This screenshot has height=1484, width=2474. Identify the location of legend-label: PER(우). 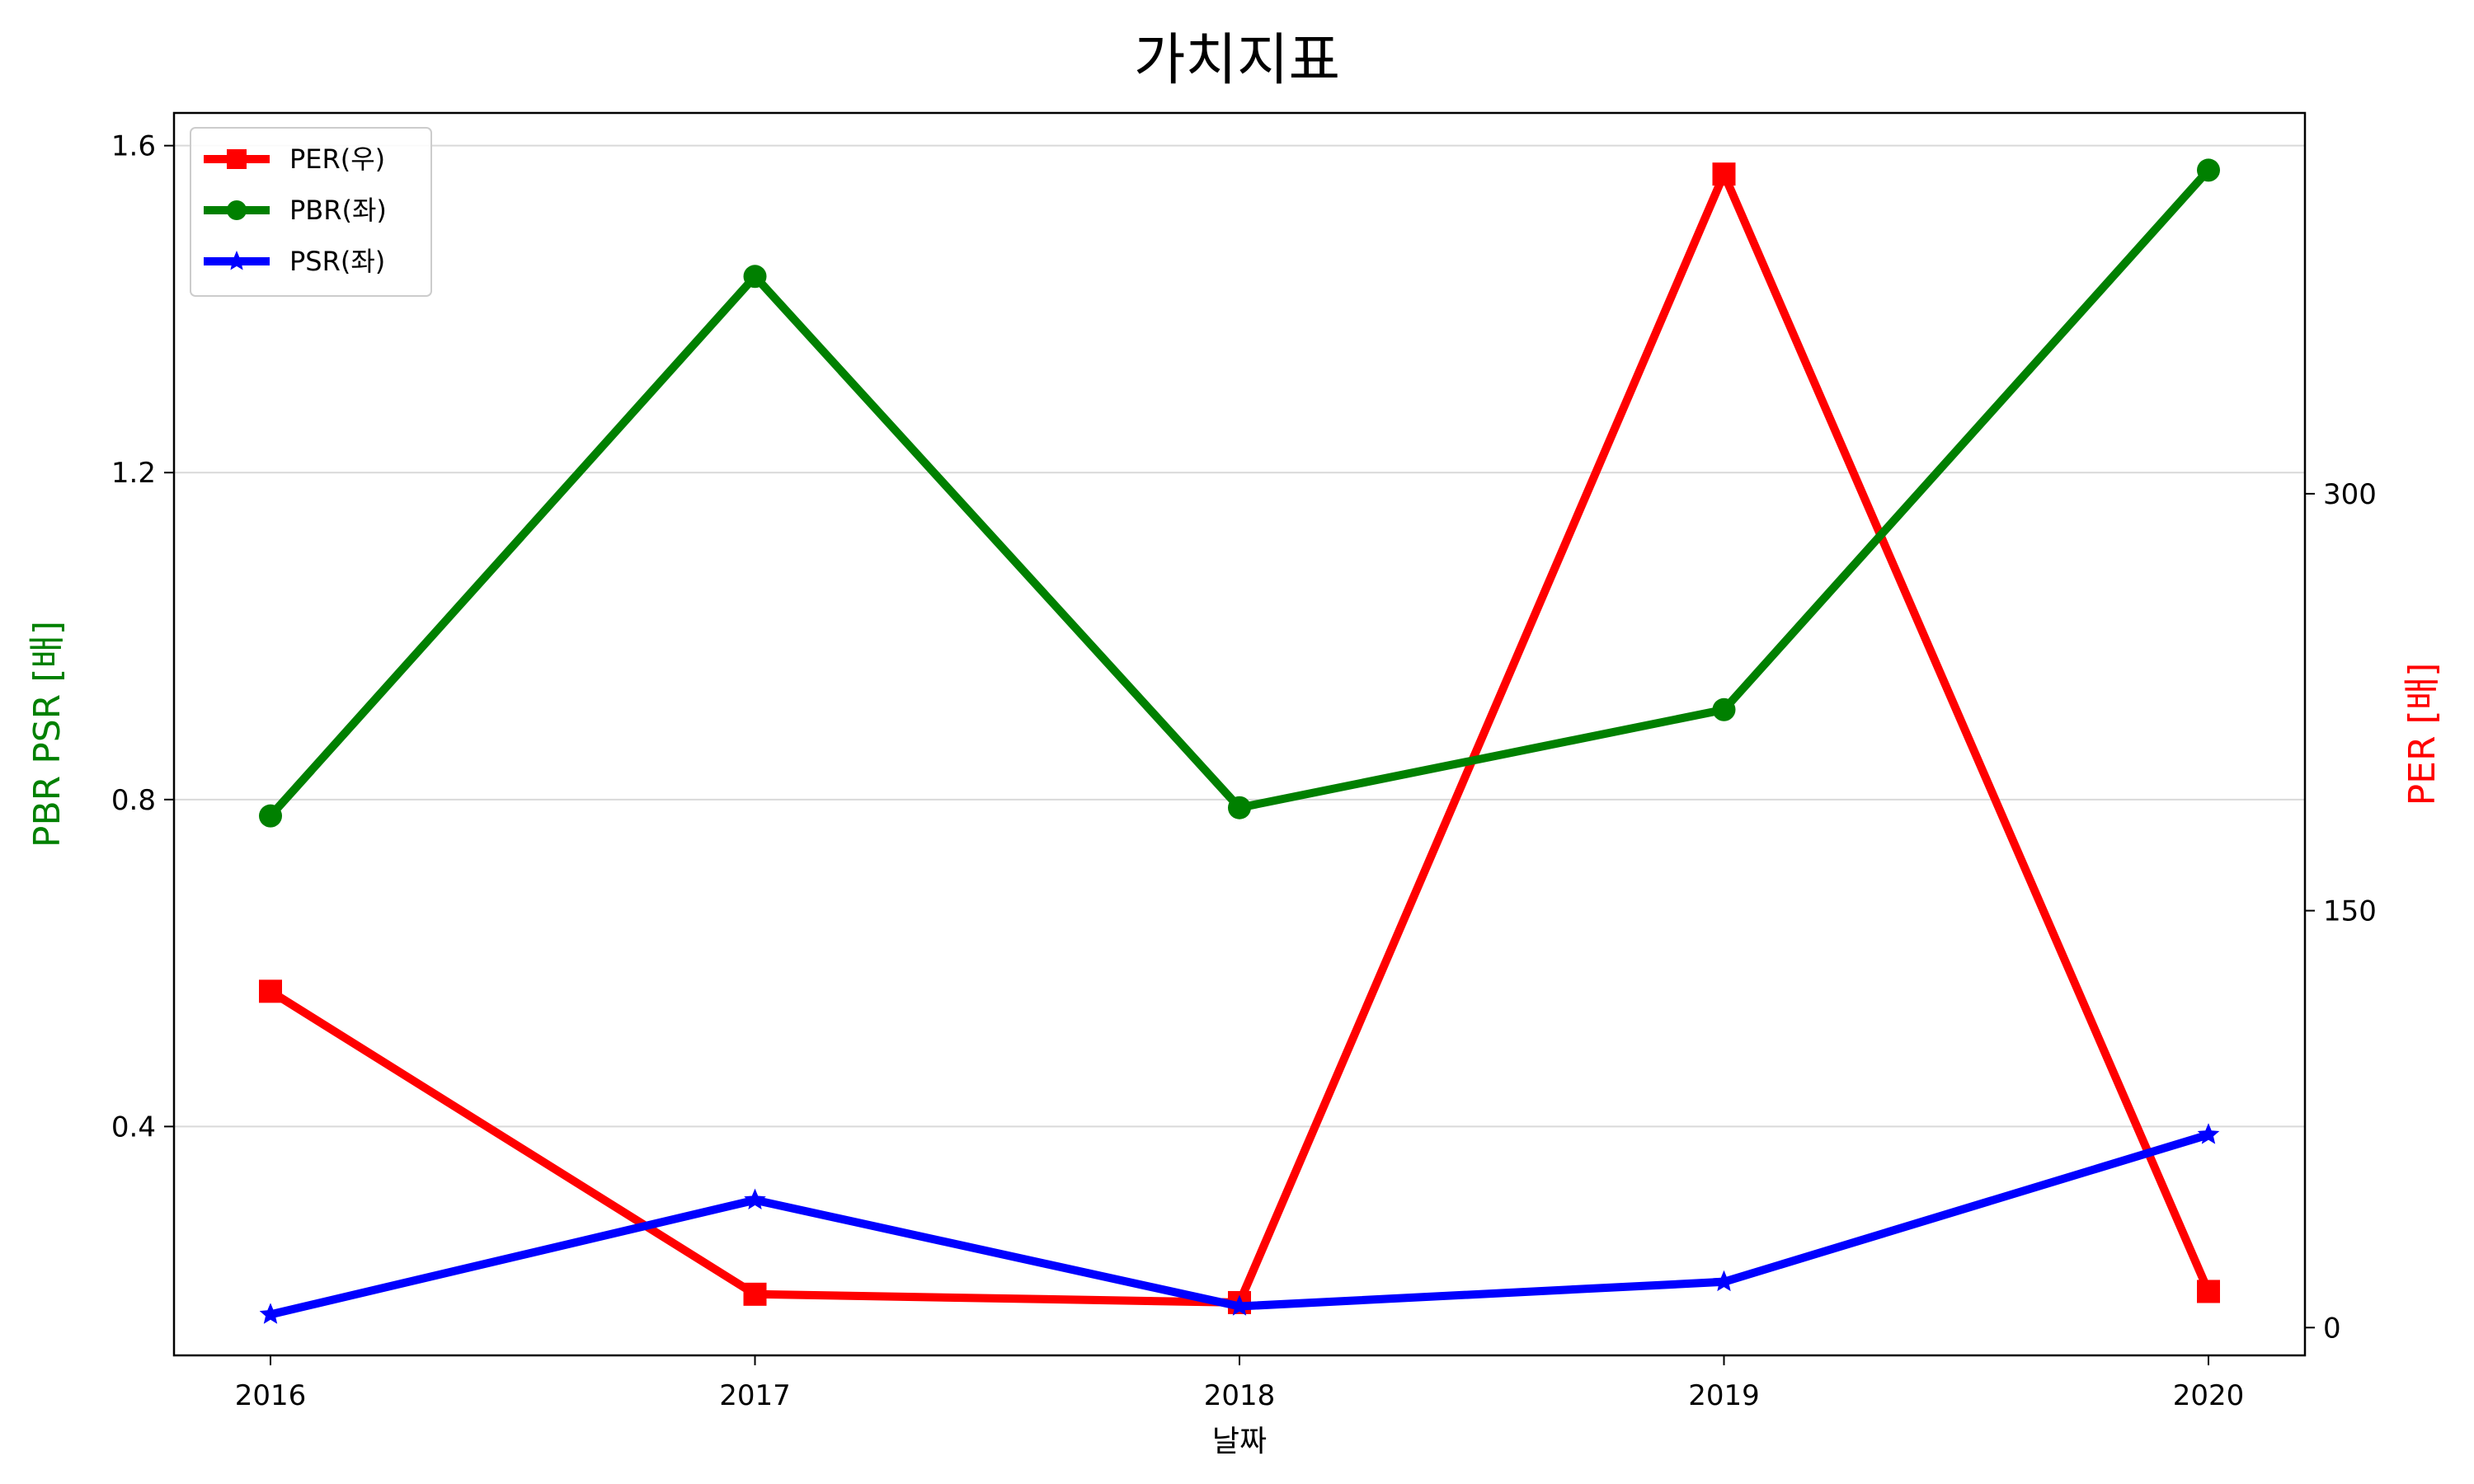
(337, 159).